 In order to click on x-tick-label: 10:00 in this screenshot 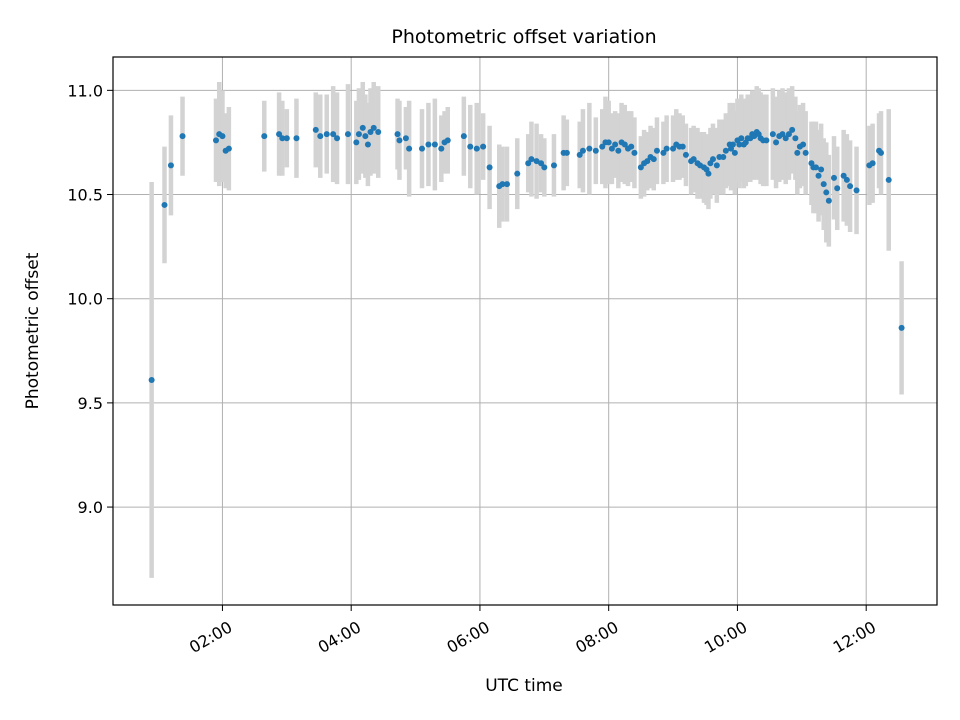, I will do `click(725, 637)`.